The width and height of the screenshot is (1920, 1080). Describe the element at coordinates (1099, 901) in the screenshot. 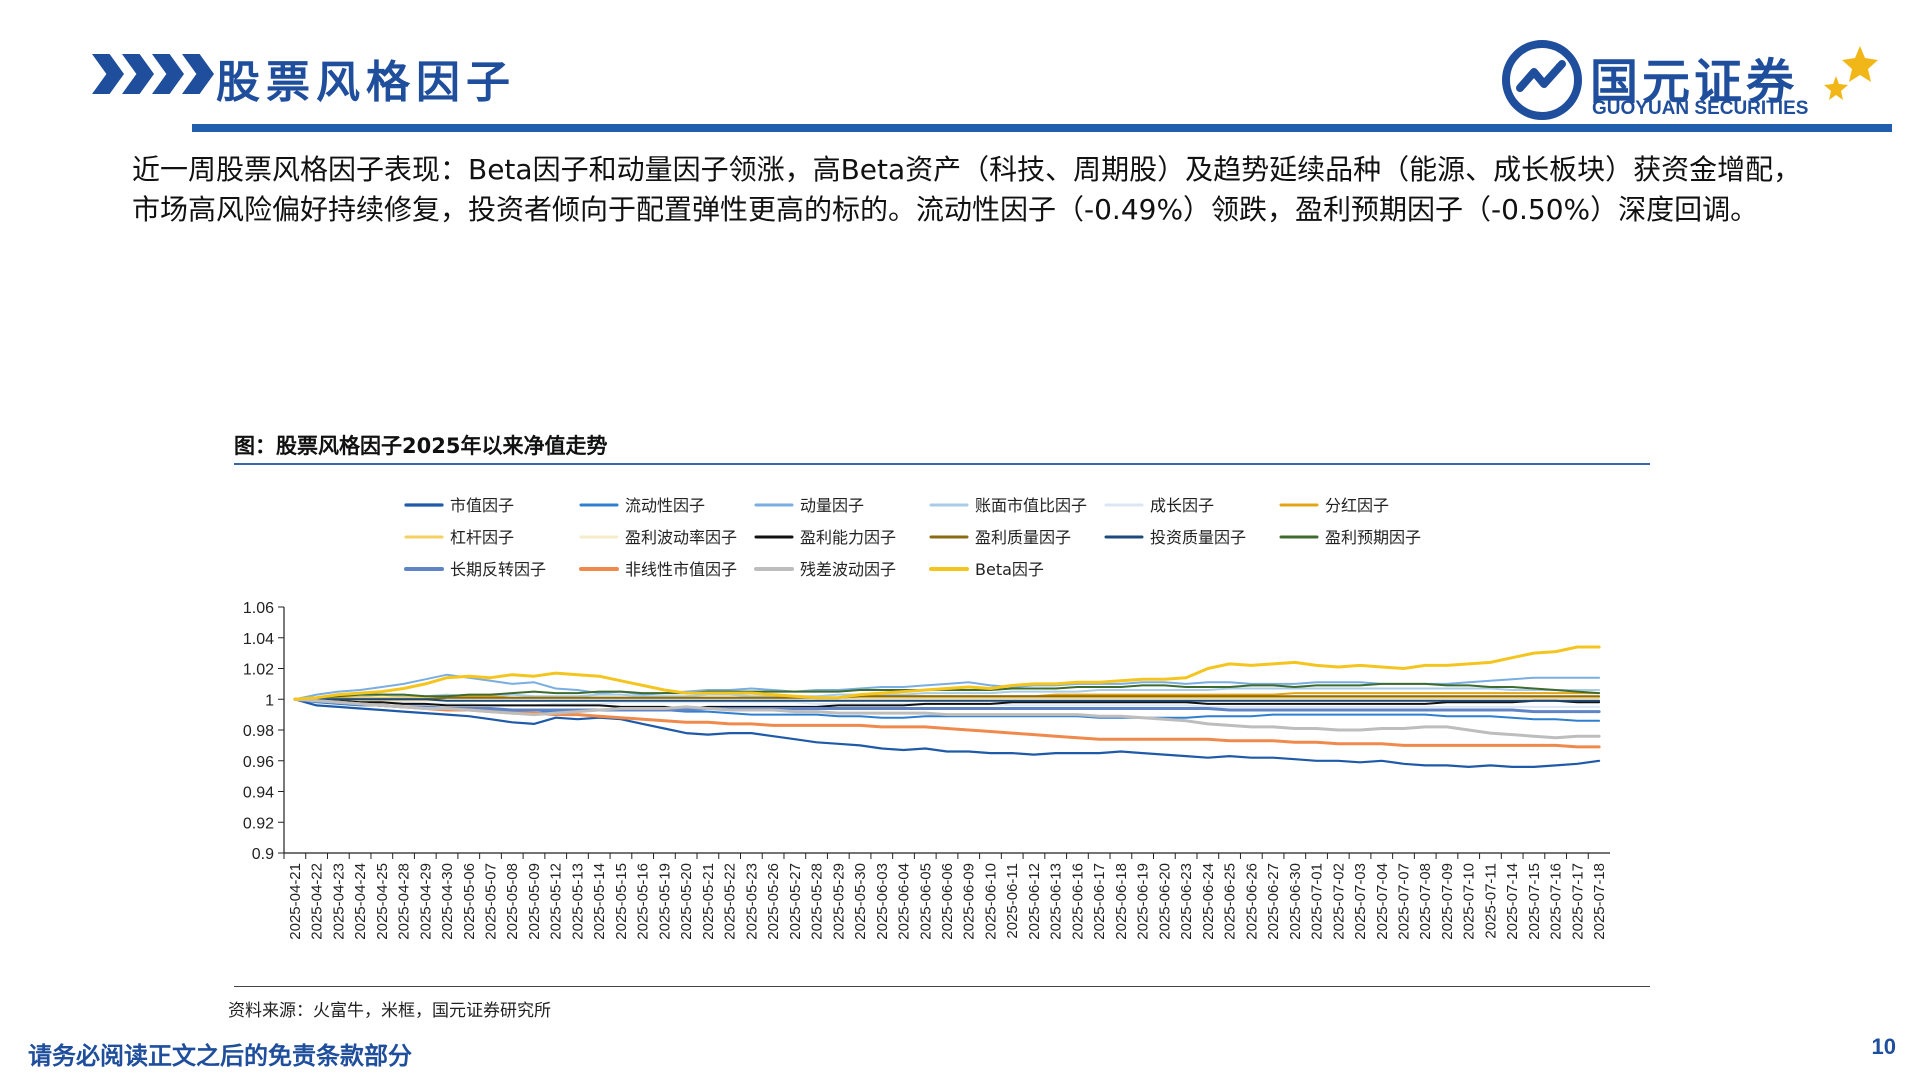

I see `x-tick-label: 2025-06-17` at that location.